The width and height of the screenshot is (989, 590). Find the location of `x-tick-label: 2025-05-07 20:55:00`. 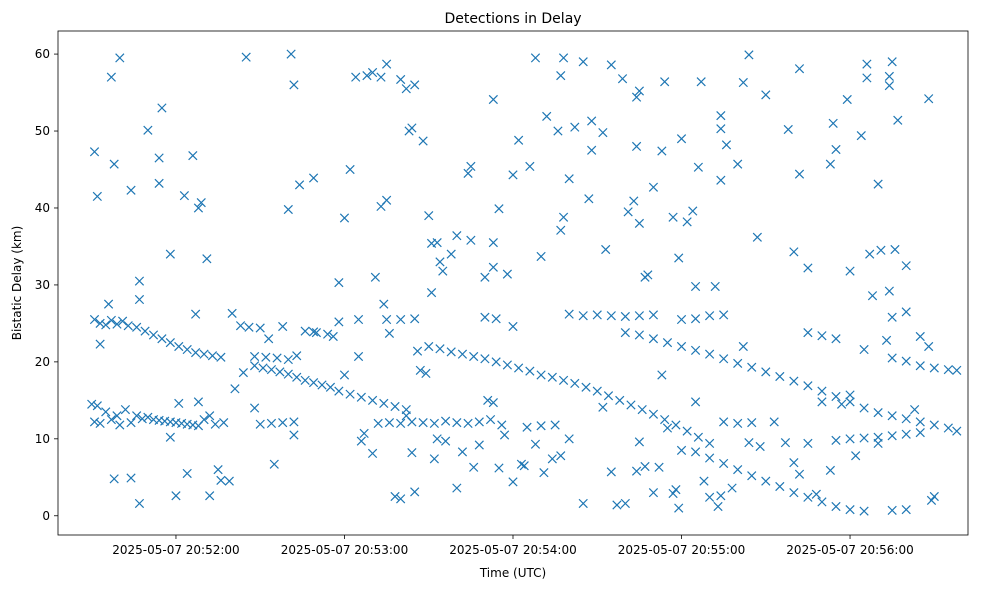

x-tick-label: 2025-05-07 20:55:00 is located at coordinates (681, 550).